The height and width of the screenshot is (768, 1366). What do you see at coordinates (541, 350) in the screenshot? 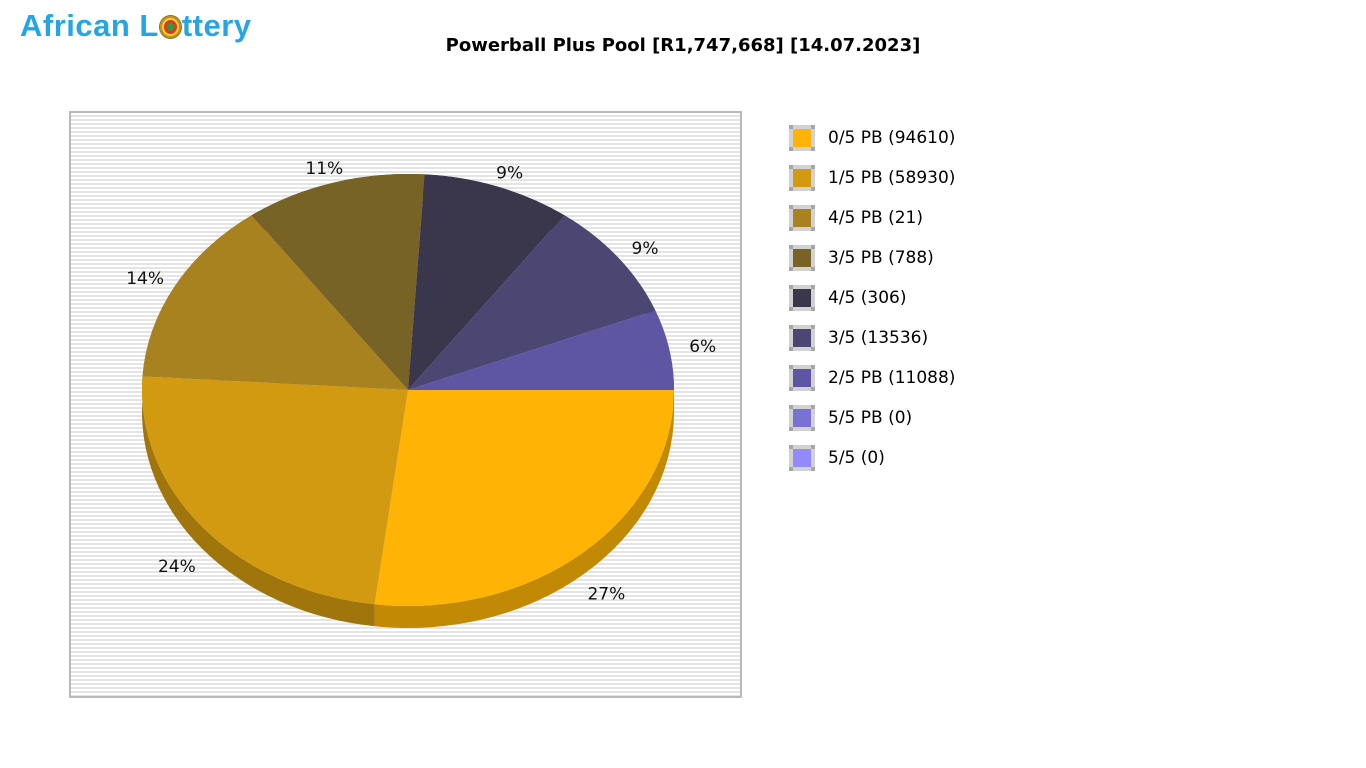
I see `pie-slice-2-5-pb` at bounding box center [541, 350].